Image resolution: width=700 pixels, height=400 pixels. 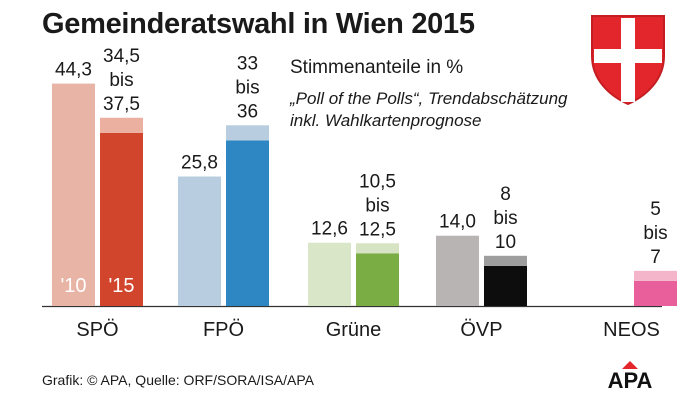 I want to click on x-tick-label: ÖVP, so click(x=481, y=330).